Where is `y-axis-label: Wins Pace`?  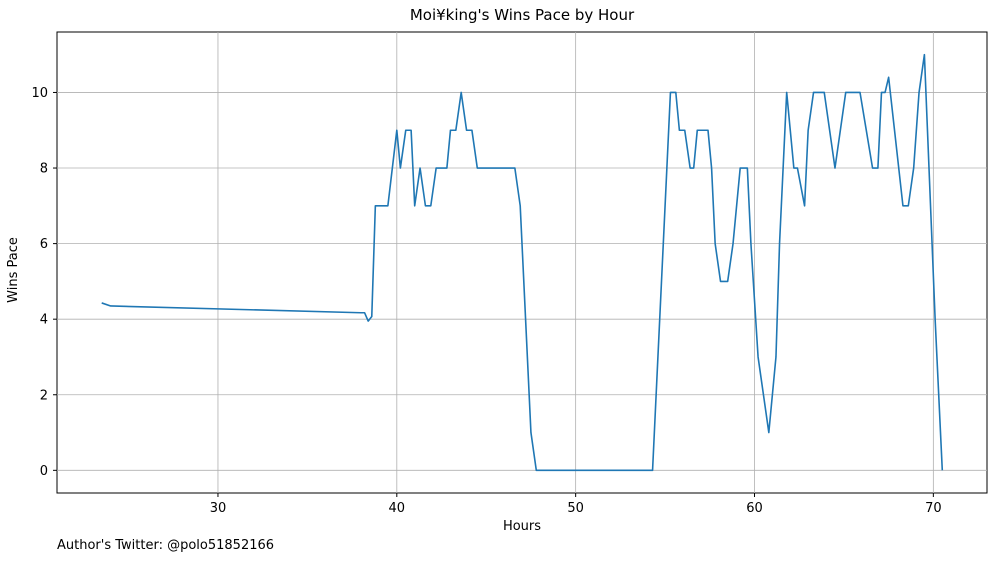 y-axis-label: Wins Pace is located at coordinates (13, 270).